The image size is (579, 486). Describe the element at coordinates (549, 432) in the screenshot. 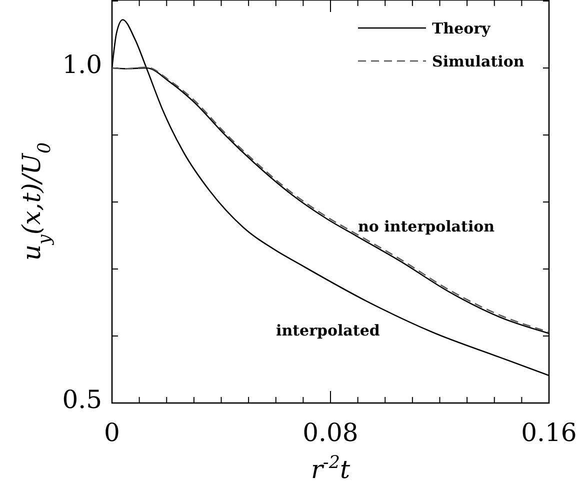

I see `x-tick-label: 0.16` at that location.